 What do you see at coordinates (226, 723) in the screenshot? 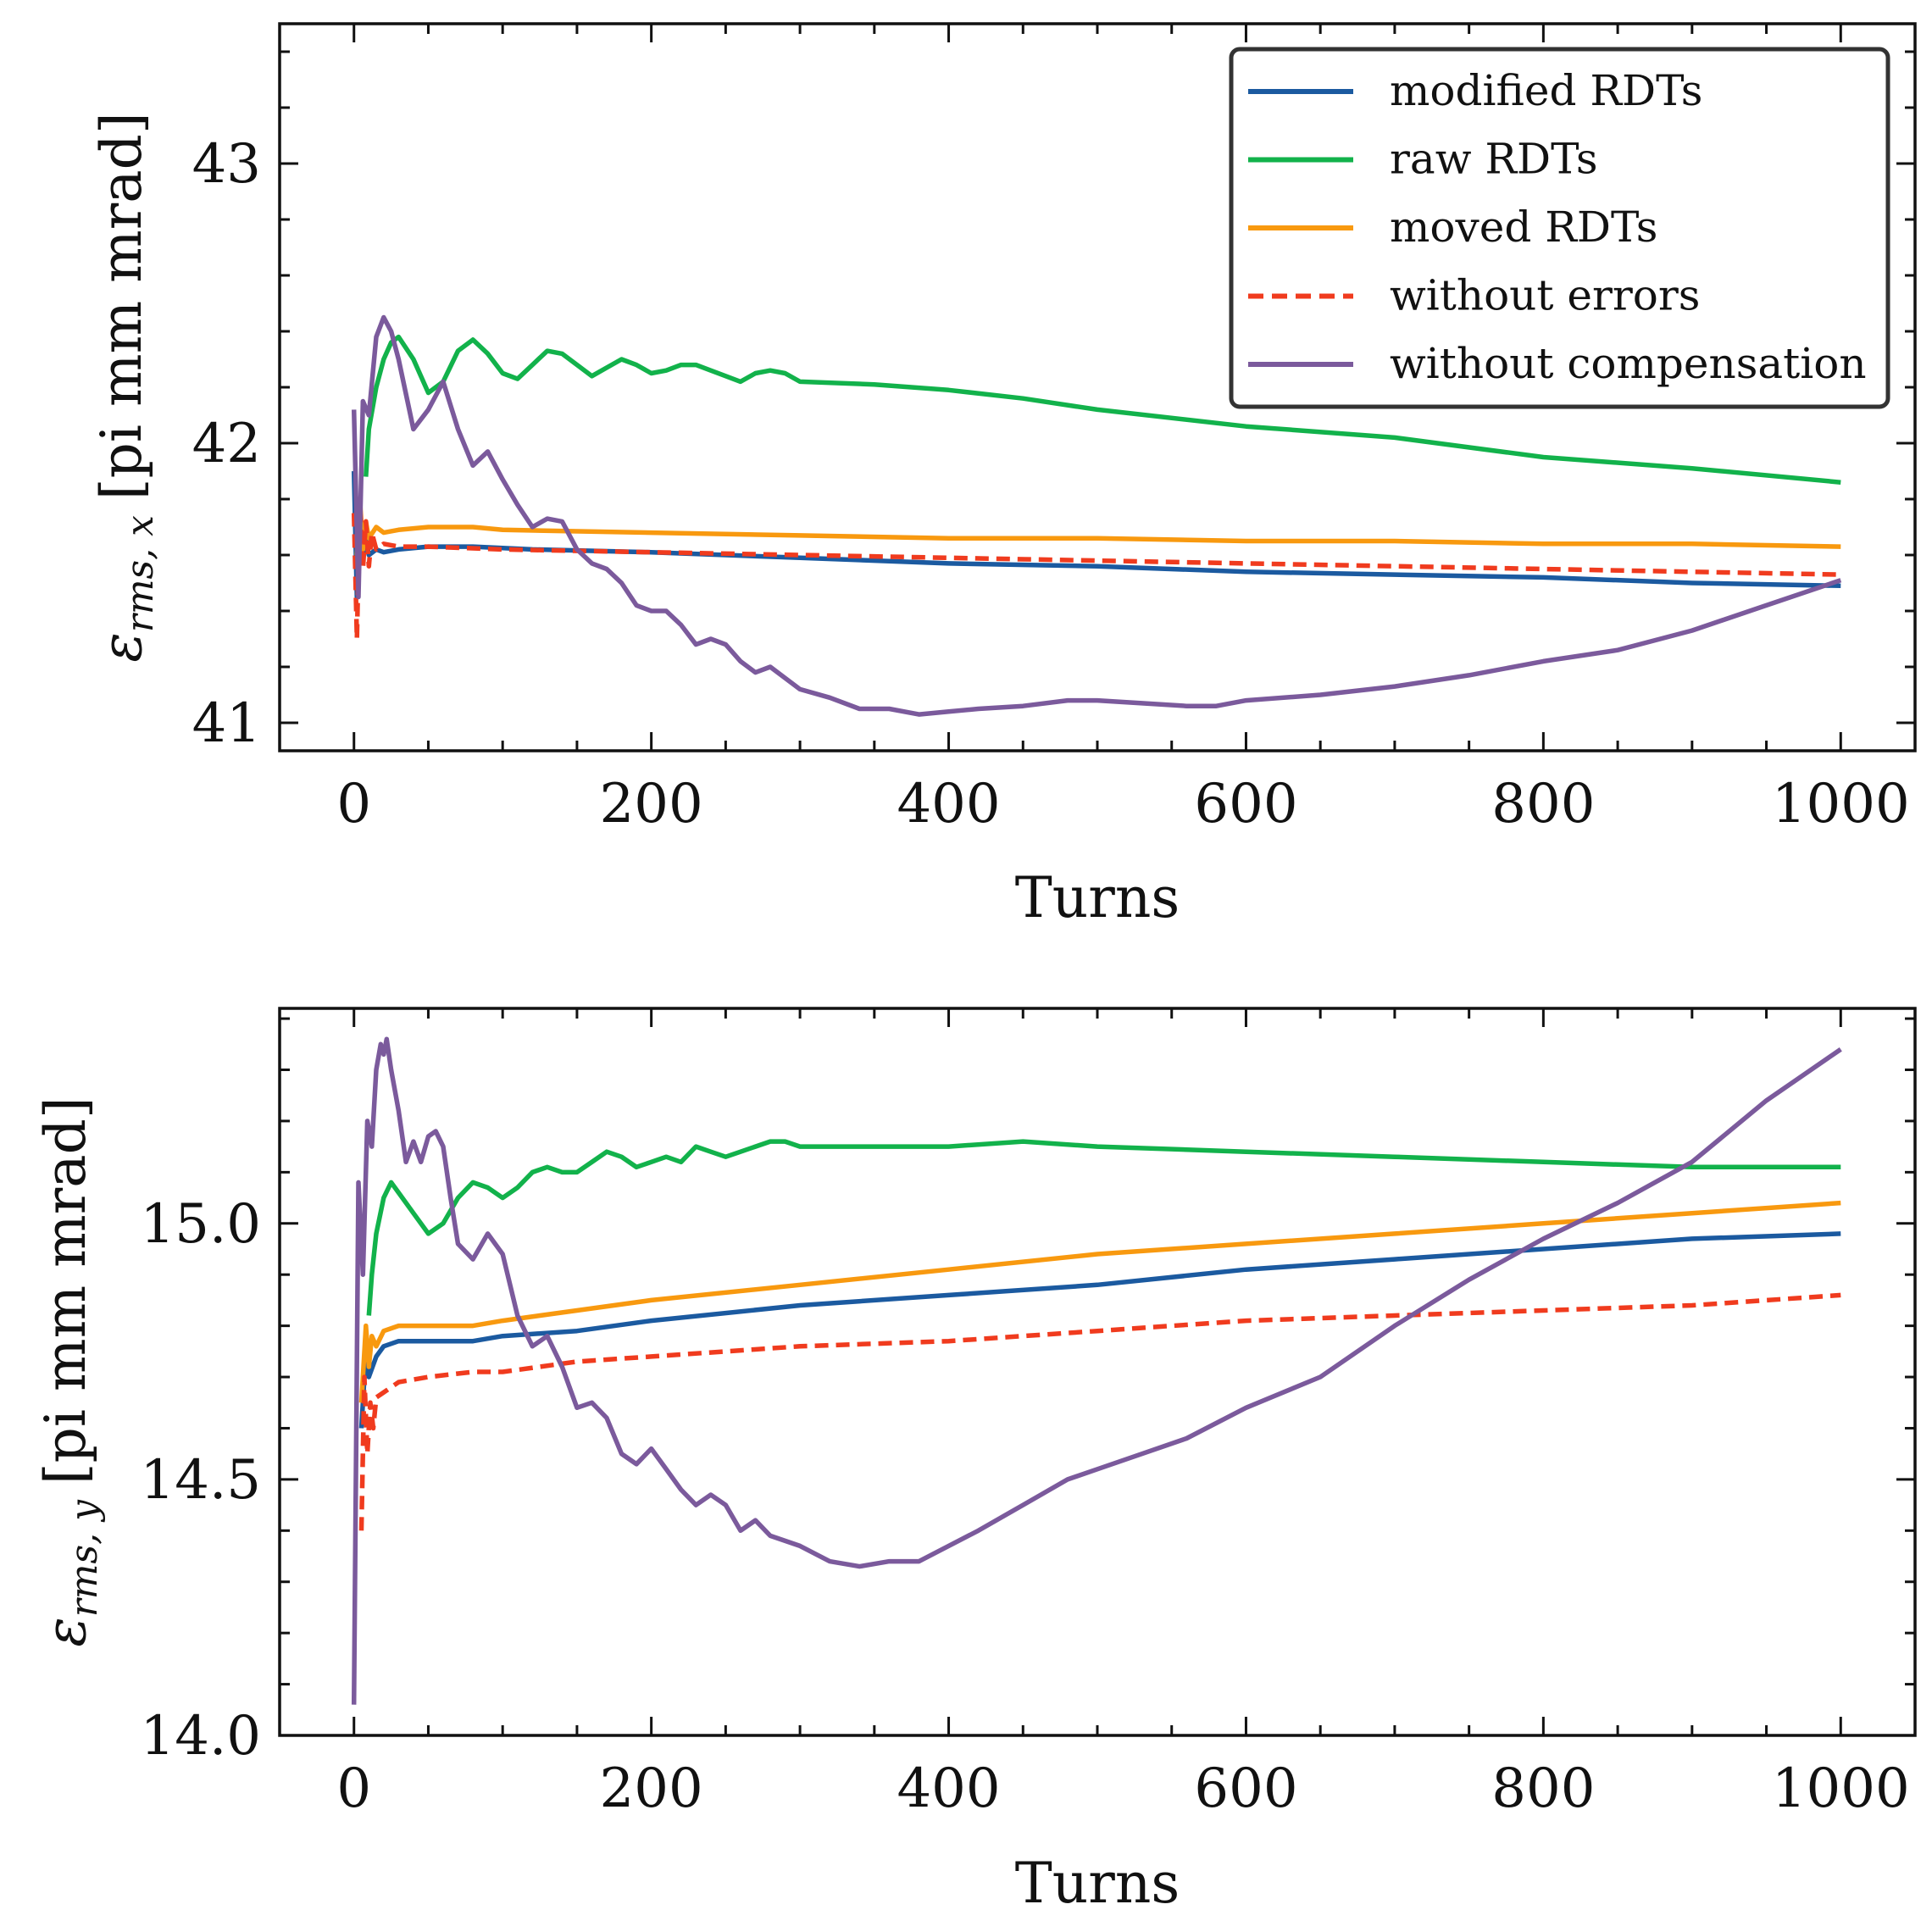
I see `top-y-tick-label: 41` at bounding box center [226, 723].